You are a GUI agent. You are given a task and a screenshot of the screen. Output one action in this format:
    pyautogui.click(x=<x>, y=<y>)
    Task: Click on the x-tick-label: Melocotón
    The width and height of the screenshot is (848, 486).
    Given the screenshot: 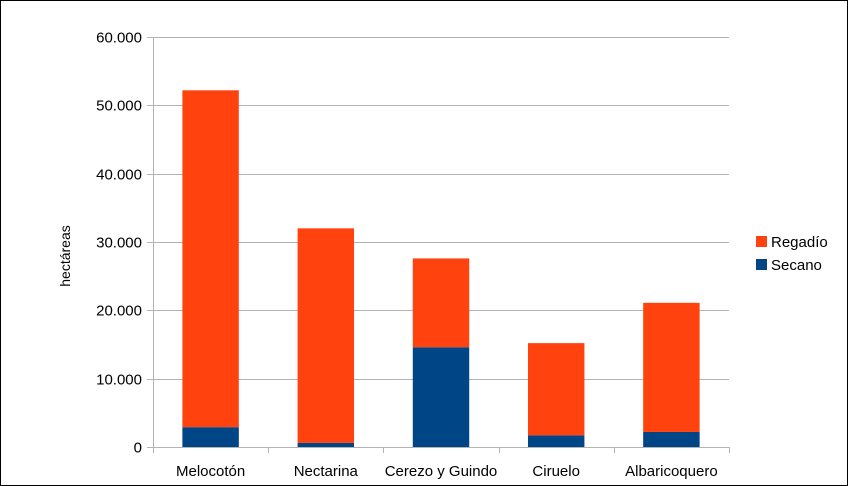 What is the action you would take?
    pyautogui.click(x=210, y=471)
    